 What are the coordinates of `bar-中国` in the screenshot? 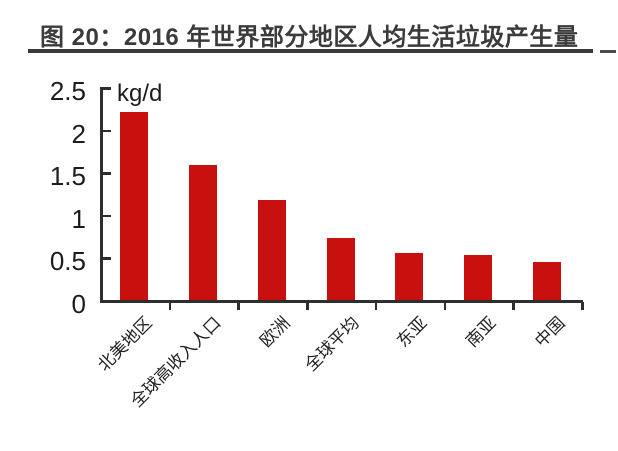 It's located at (546, 280).